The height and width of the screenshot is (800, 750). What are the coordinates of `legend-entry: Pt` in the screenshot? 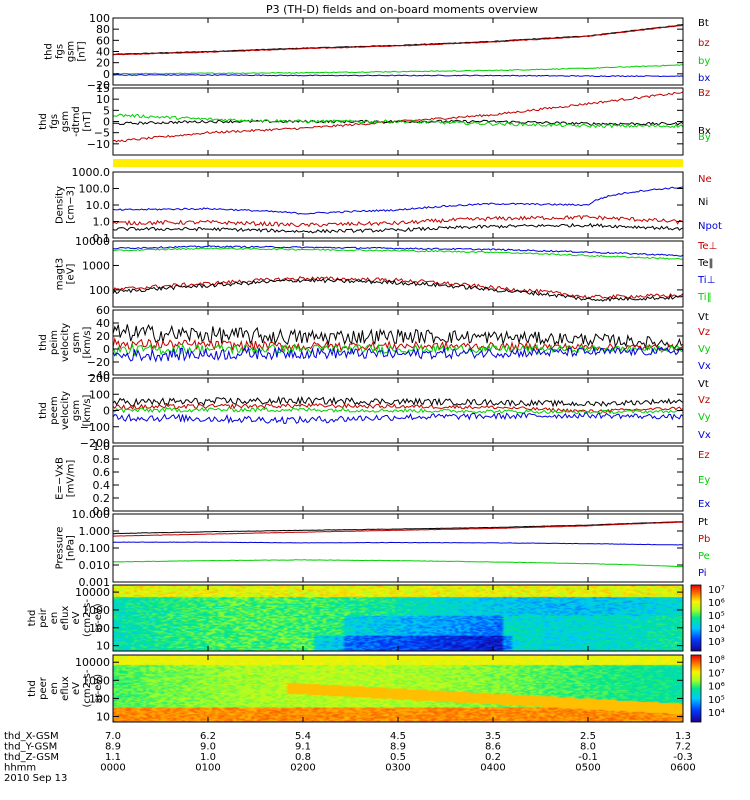 It's located at (703, 522).